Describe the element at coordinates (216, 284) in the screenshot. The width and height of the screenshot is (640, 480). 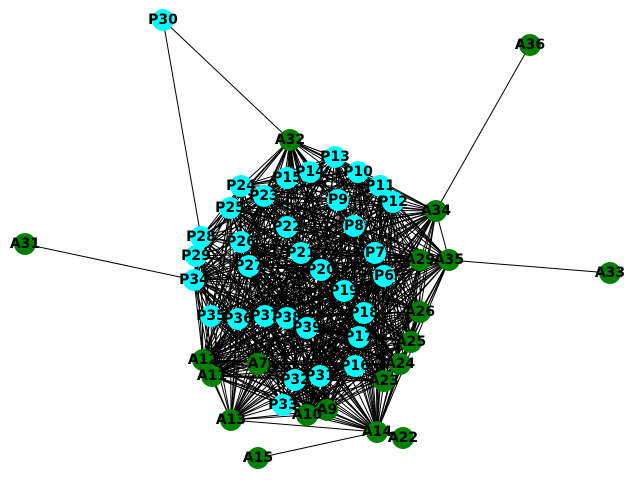
I see `edge-A12-P25` at that location.